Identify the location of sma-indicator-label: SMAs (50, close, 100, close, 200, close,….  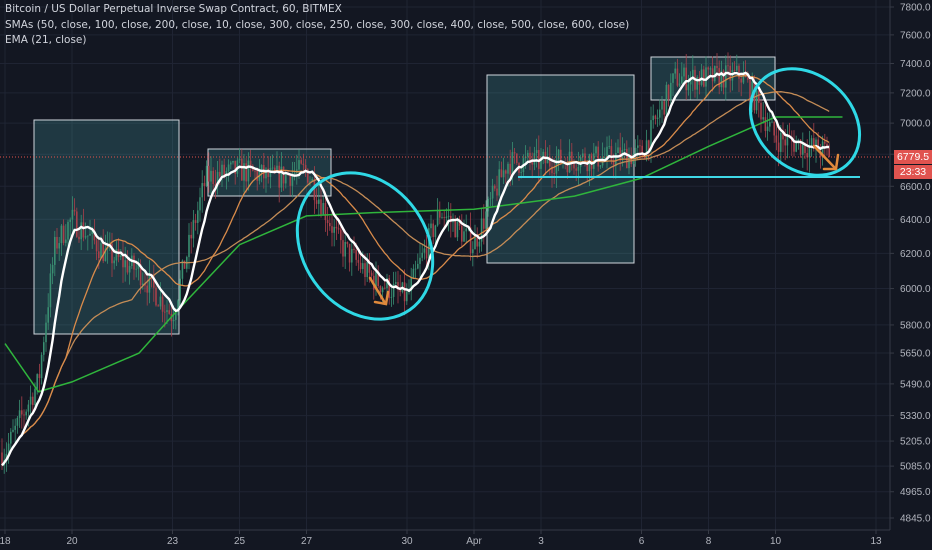
(317, 24).